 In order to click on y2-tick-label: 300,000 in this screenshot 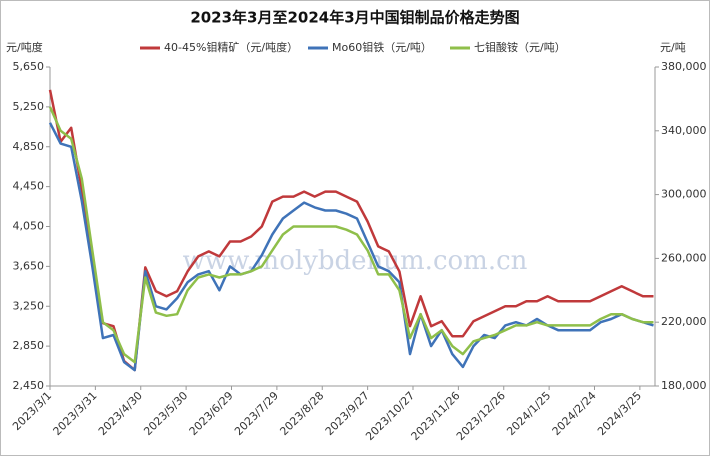, I will do `click(684, 194)`.